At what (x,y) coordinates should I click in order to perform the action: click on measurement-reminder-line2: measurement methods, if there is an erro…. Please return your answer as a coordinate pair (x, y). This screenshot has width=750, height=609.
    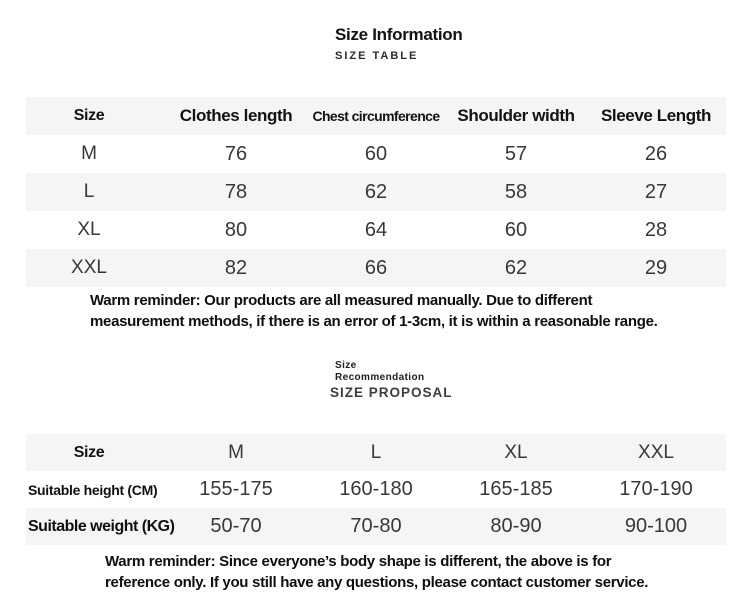
    Looking at the image, I should click on (374, 321).